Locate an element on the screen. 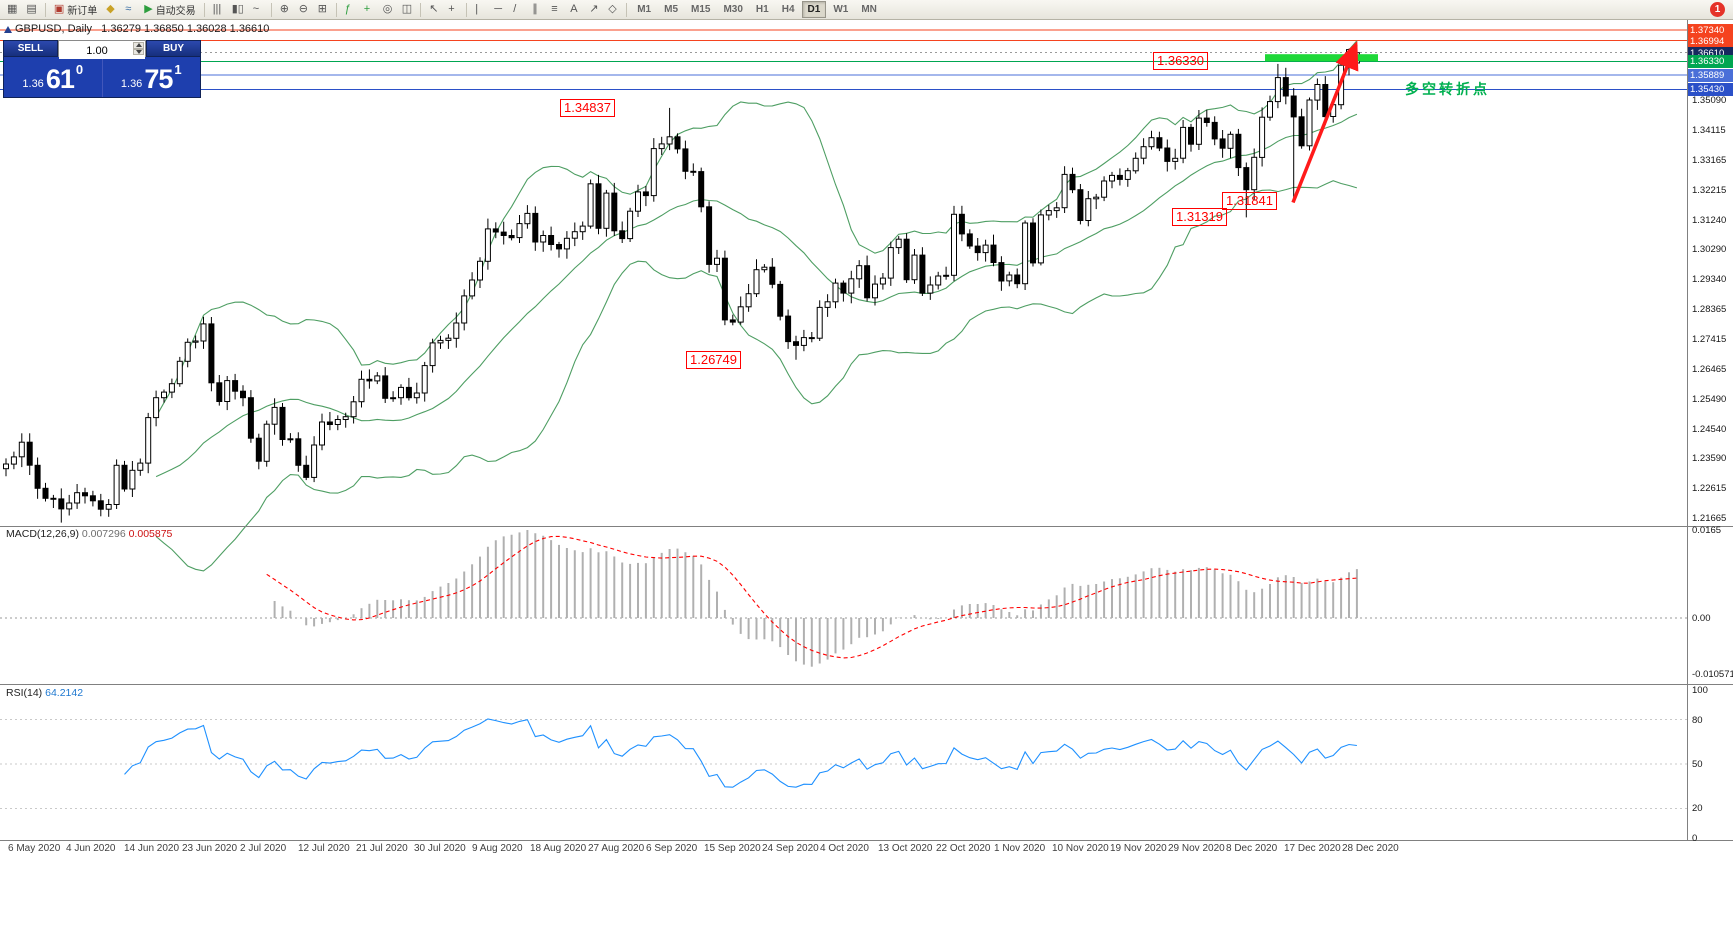 The image size is (1733, 947). cursor-icon: ↖ is located at coordinates (434, 9).